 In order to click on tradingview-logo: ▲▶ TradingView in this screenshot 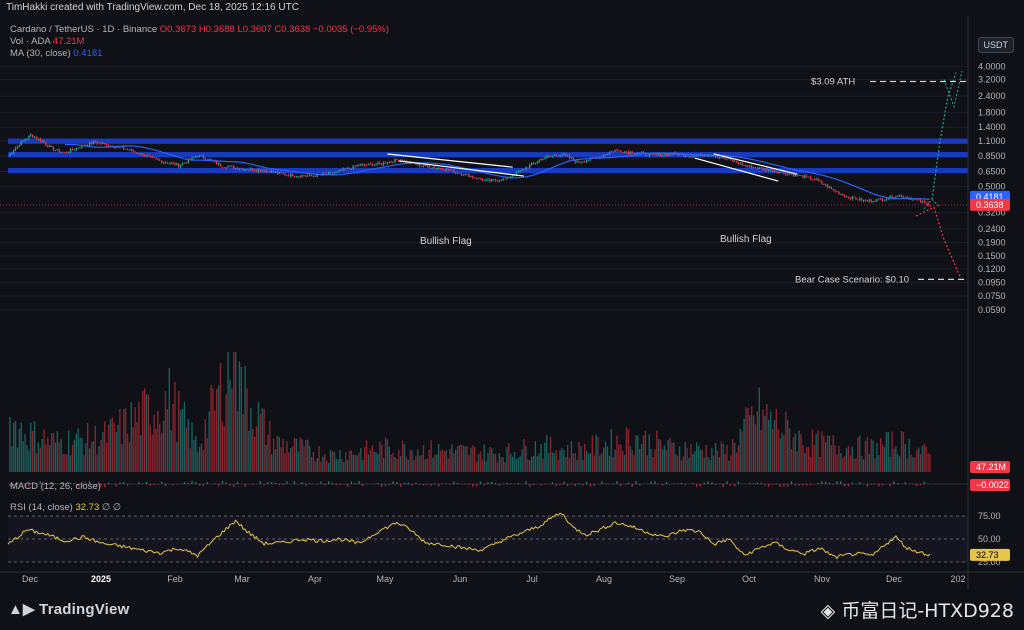, I will do `click(68, 609)`.